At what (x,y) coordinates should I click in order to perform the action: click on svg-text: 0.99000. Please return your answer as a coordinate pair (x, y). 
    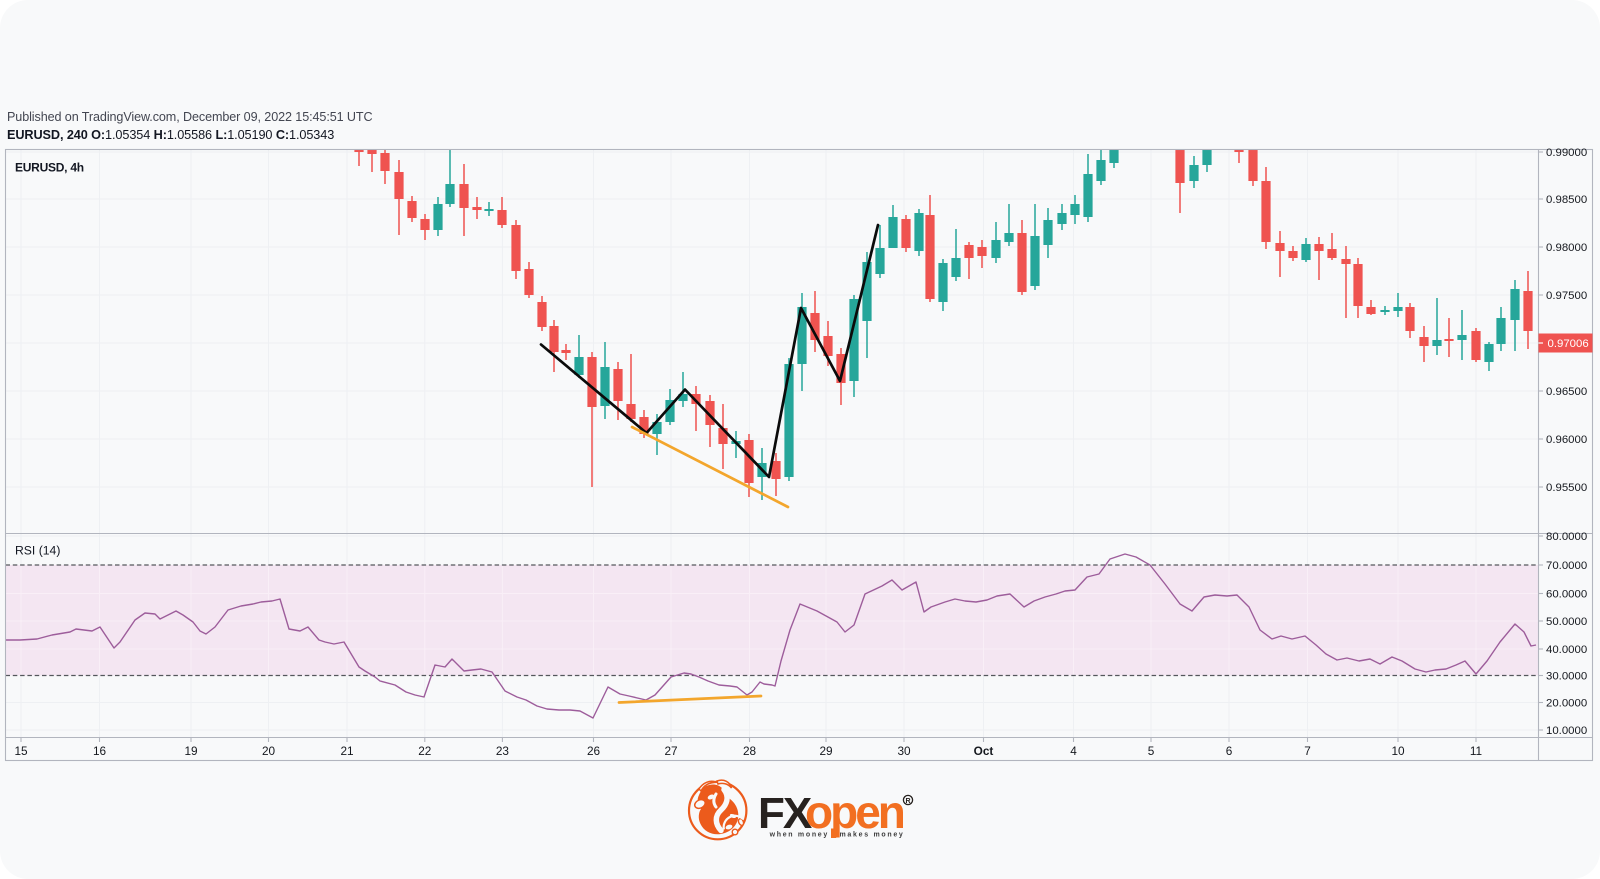
    Looking at the image, I should click on (1566, 153).